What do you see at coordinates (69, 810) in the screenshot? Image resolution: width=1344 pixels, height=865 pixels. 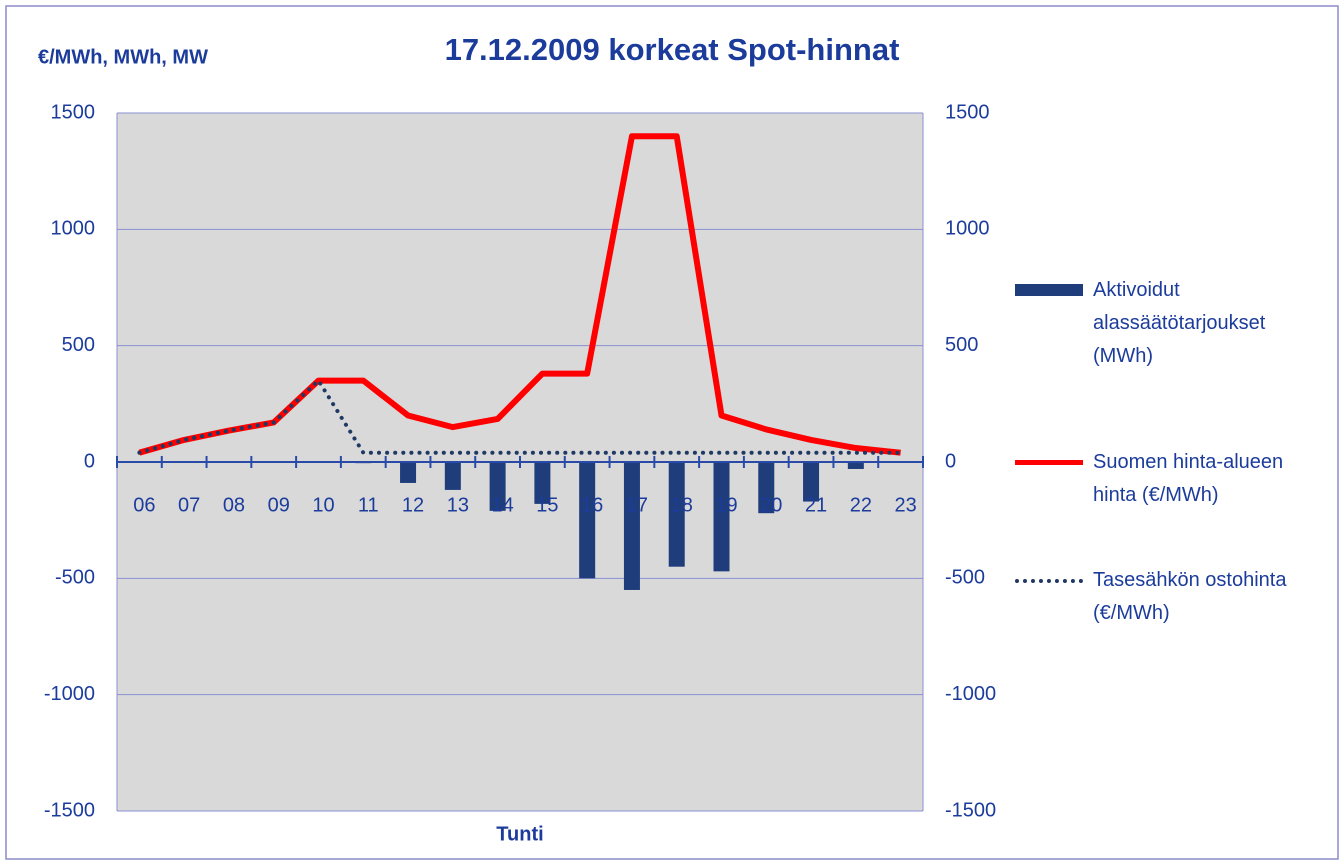 I see `y-tick-label: -1500` at bounding box center [69, 810].